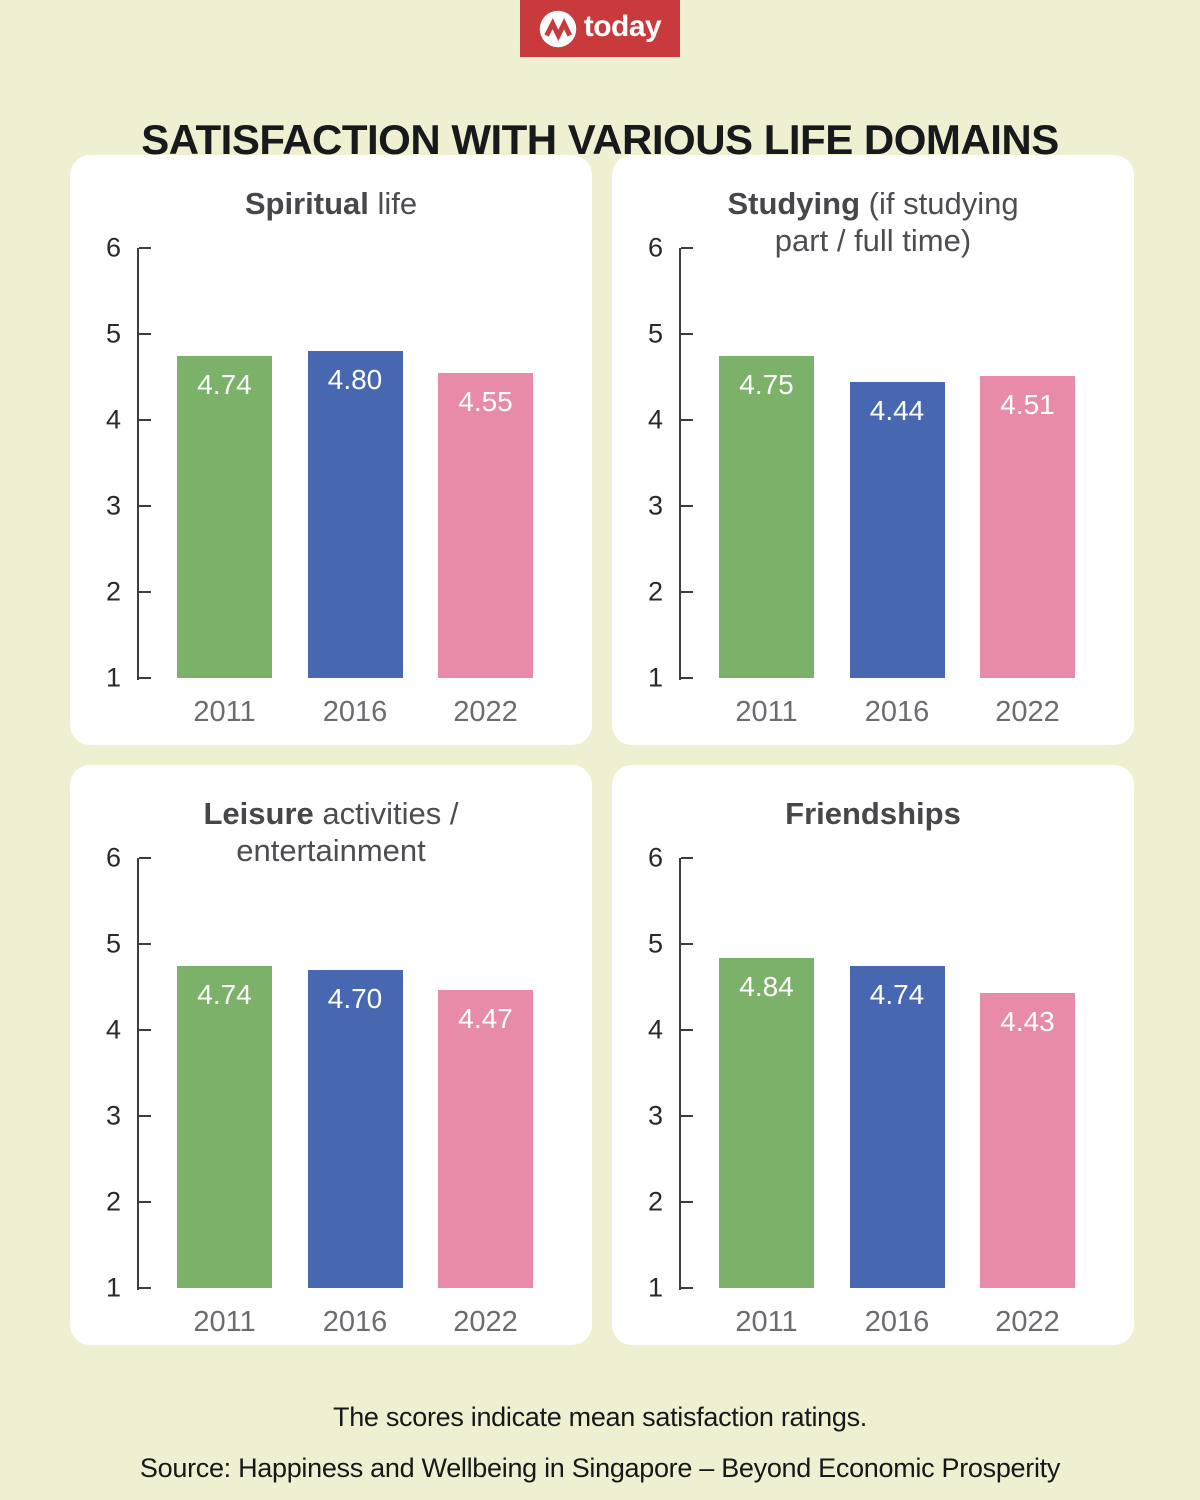  I want to click on bar-value-label: 4.51, so click(1027, 405).